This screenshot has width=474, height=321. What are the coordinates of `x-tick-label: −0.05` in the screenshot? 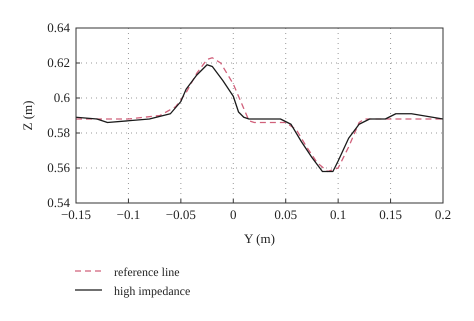 It's located at (181, 214).